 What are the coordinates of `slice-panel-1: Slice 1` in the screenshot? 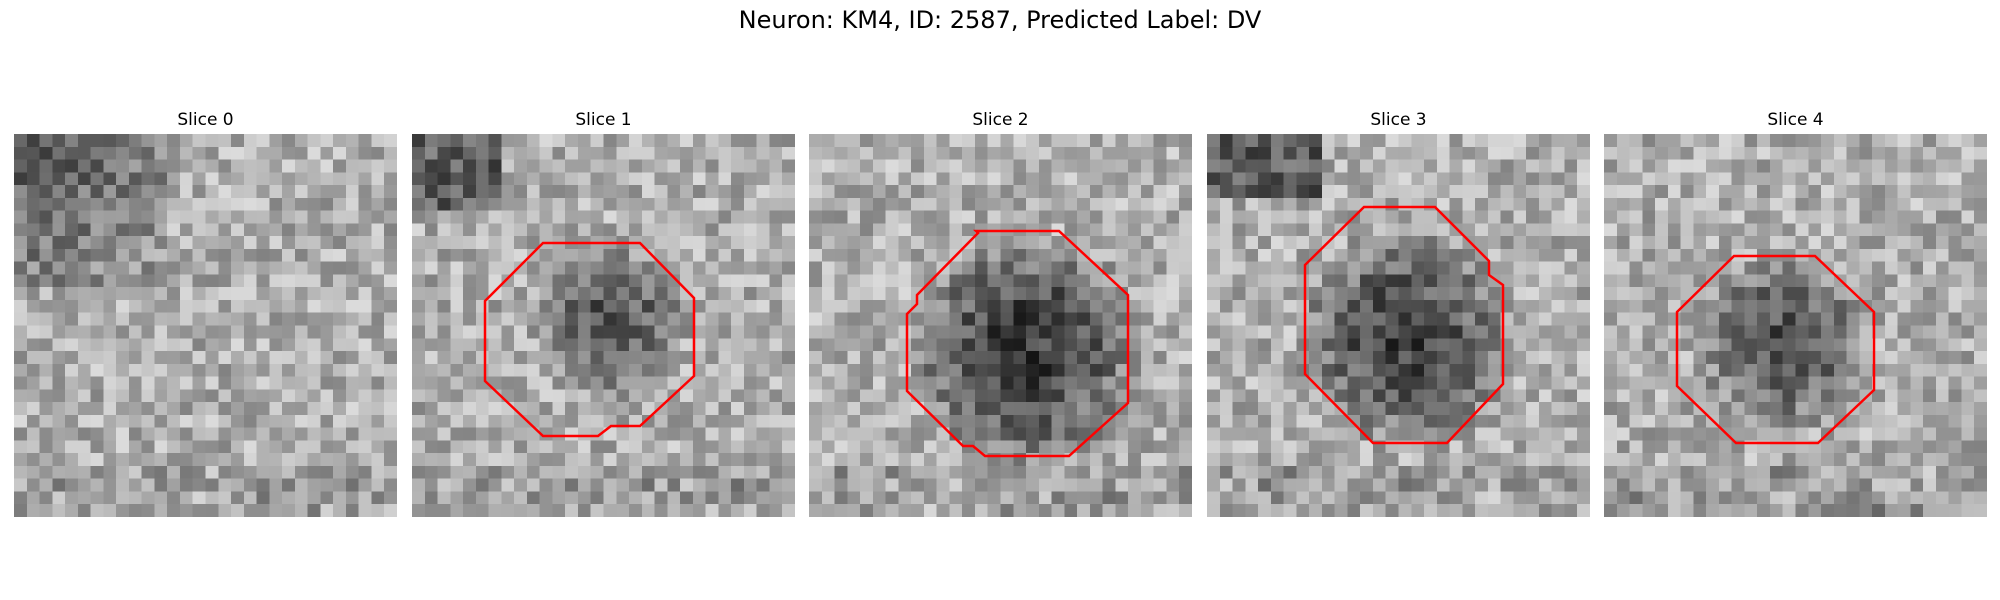 It's located at (603, 312).